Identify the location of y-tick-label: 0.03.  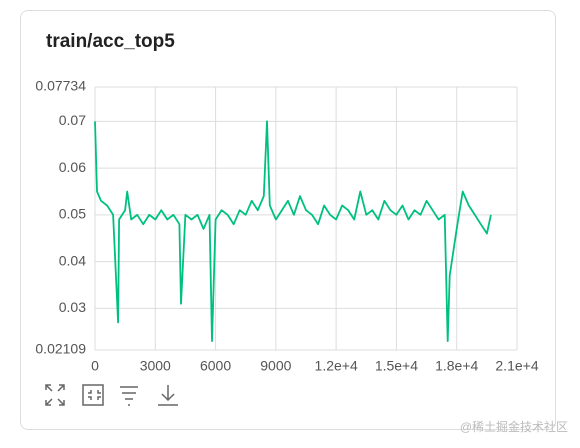
(72, 307).